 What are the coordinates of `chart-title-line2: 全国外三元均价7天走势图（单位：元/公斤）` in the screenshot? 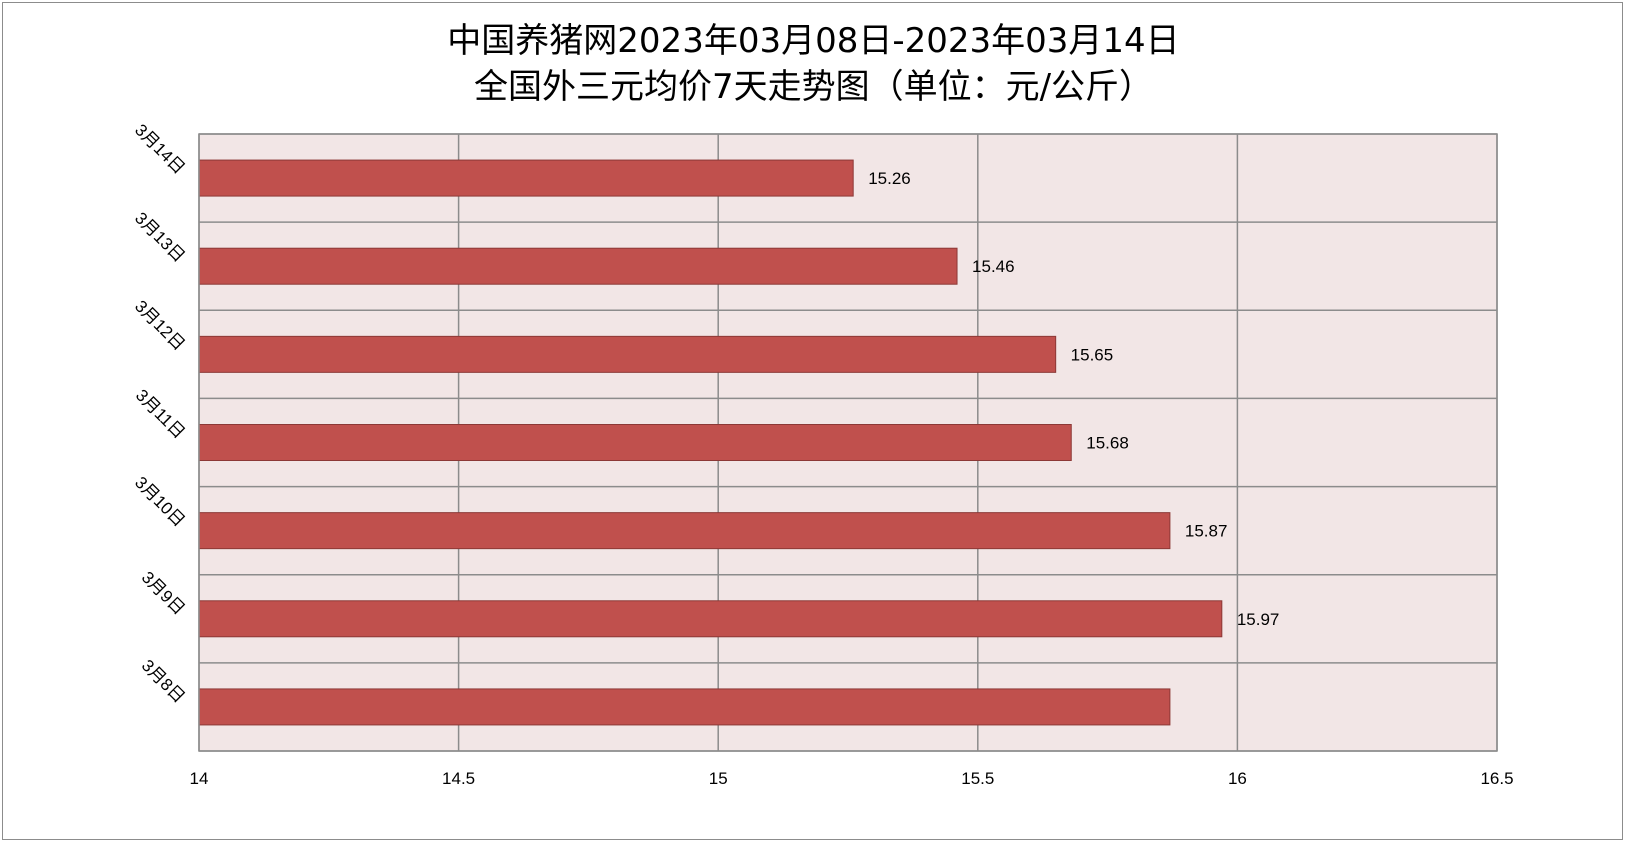 It's located at (813, 87).